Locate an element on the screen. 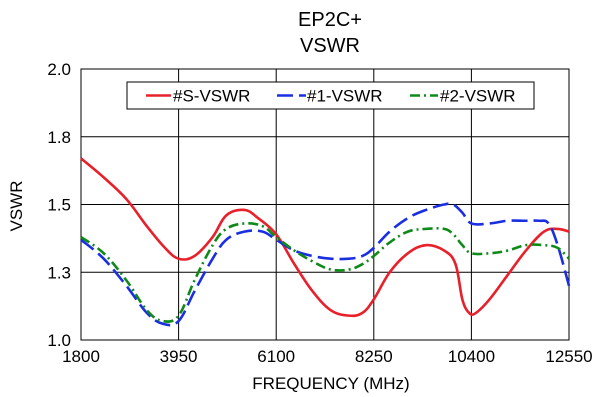  legend-label: #2-VSWR is located at coordinates (478, 96).